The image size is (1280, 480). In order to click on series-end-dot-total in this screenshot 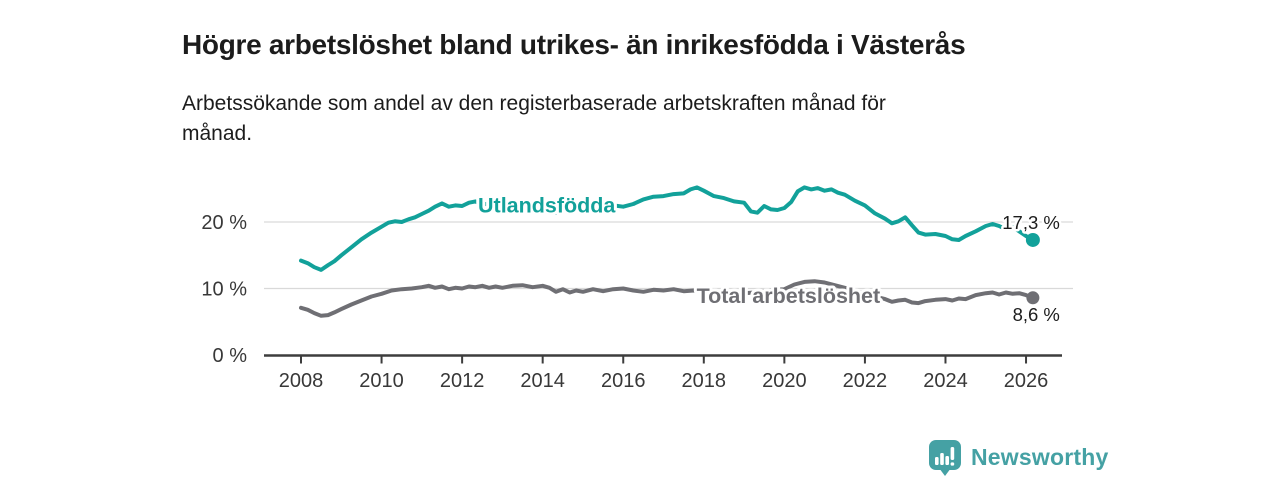, I will do `click(1033, 298)`.